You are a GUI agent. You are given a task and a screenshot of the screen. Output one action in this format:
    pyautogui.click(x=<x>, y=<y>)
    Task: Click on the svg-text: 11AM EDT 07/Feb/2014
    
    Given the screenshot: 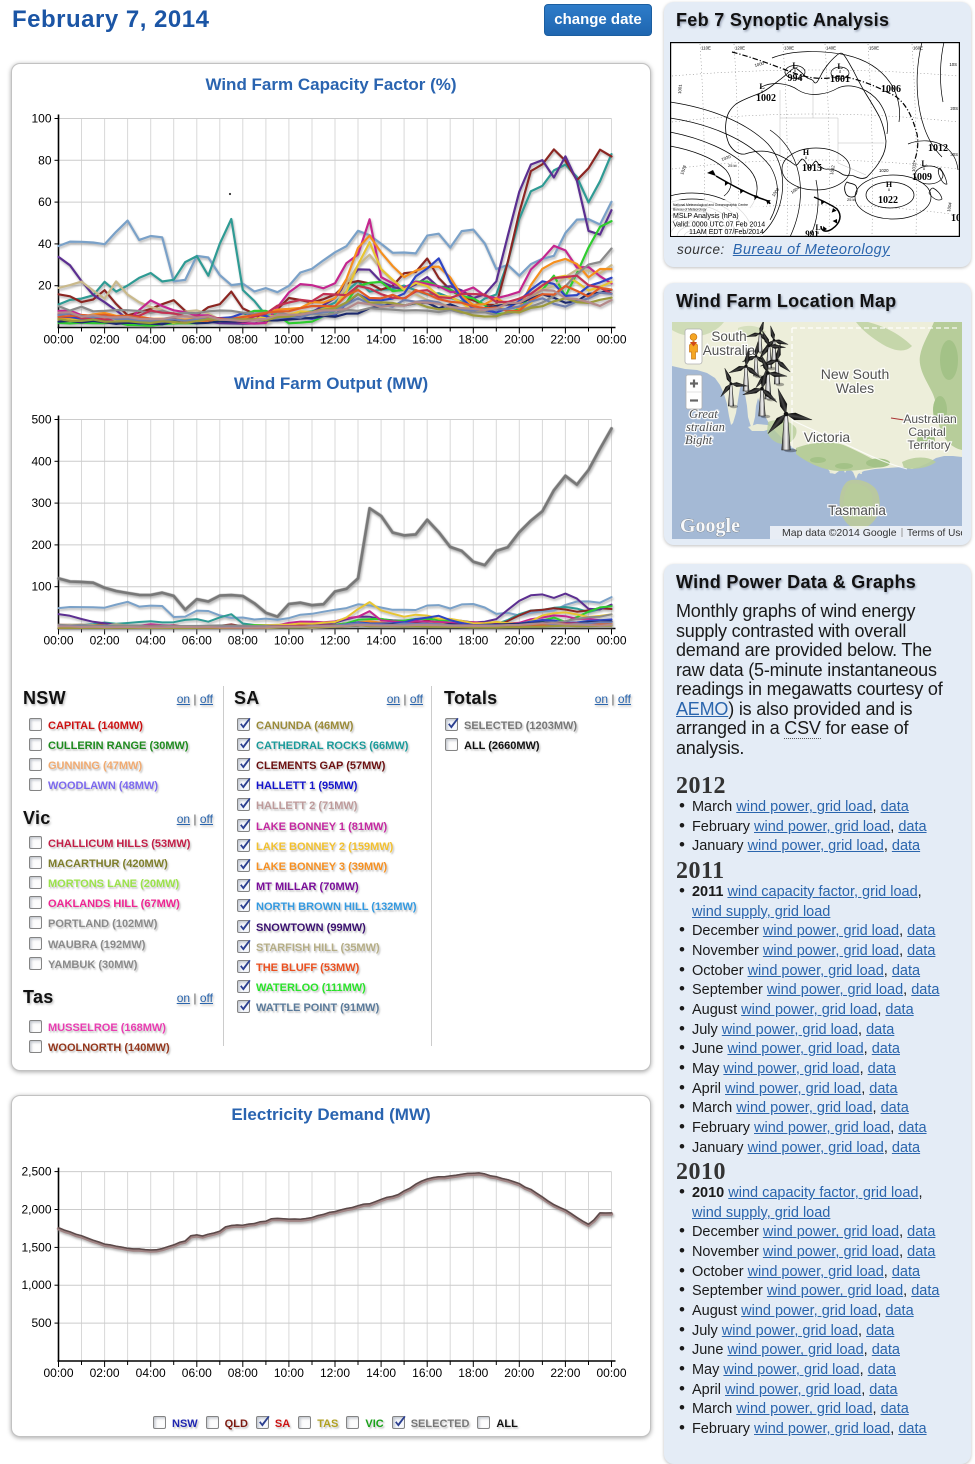 What is the action you would take?
    pyautogui.click(x=726, y=232)
    